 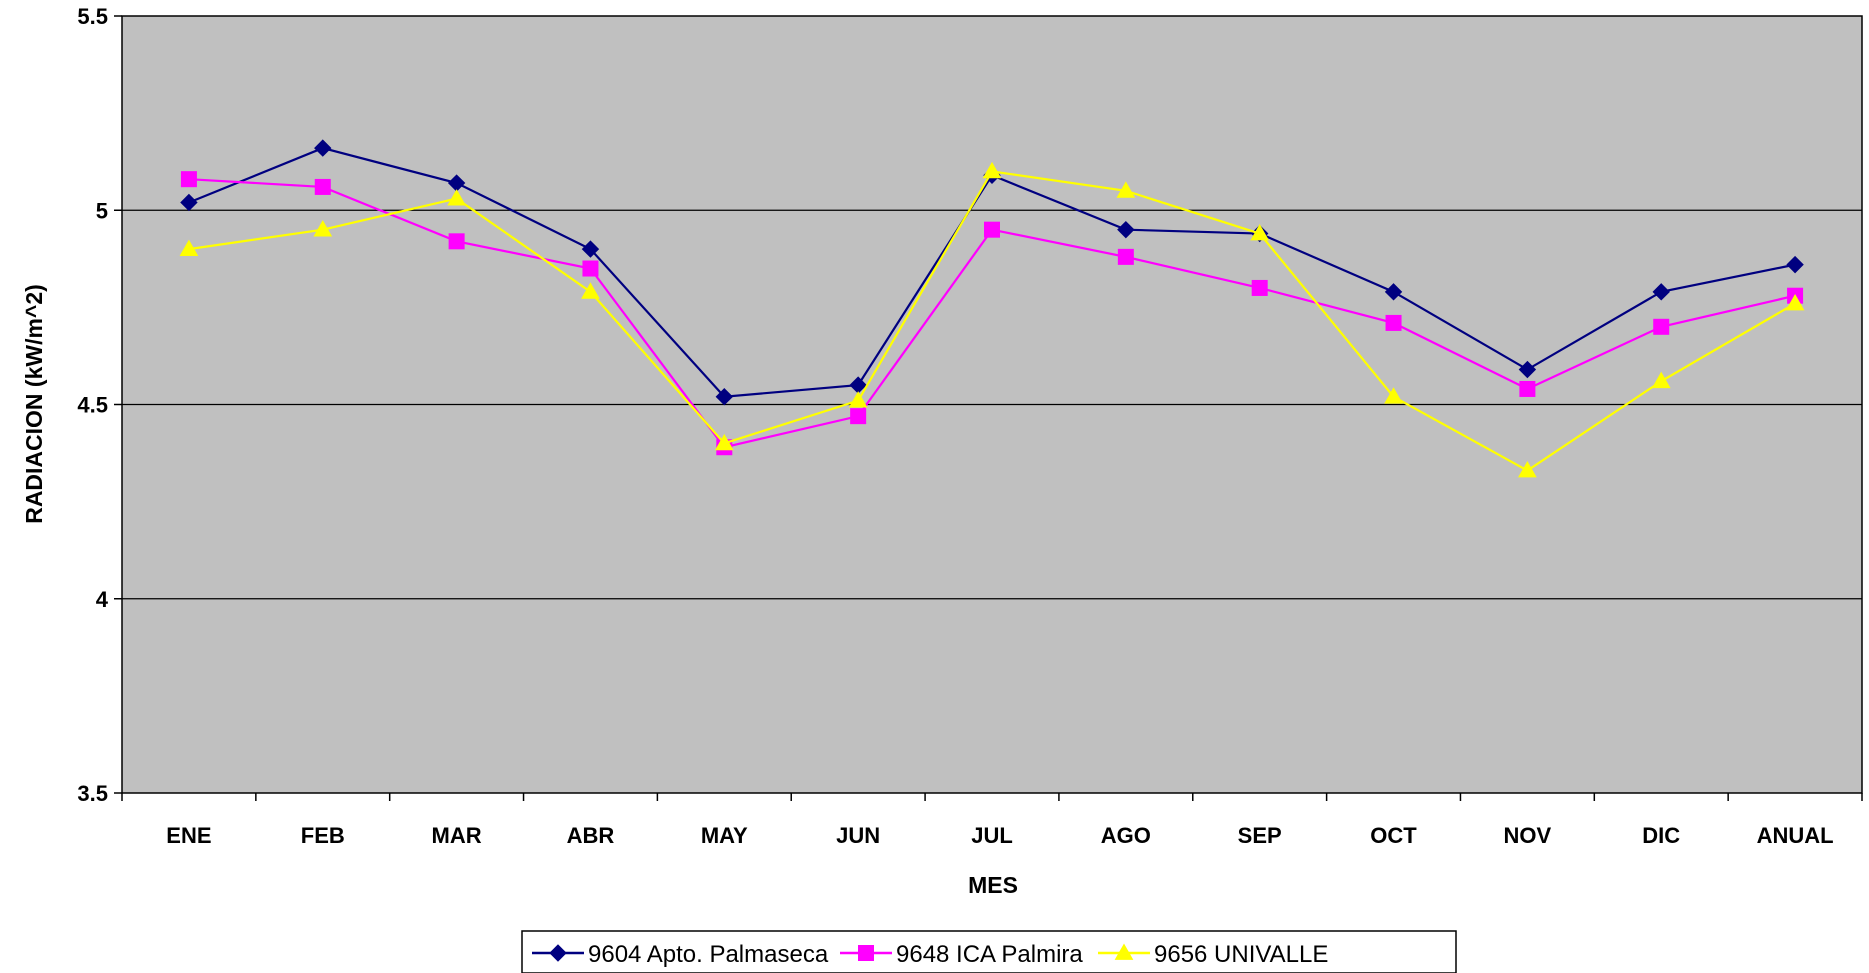 What do you see at coordinates (92, 16) in the screenshot?
I see `y-tick-label: 5.5` at bounding box center [92, 16].